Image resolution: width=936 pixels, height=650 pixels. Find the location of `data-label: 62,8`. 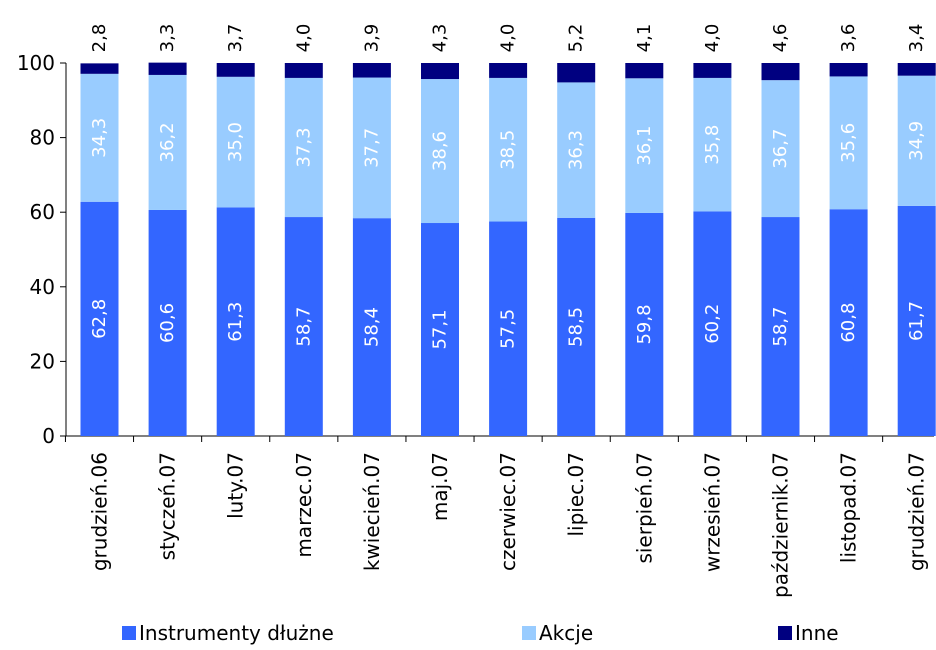

data-label: 62,8 is located at coordinates (99, 319).